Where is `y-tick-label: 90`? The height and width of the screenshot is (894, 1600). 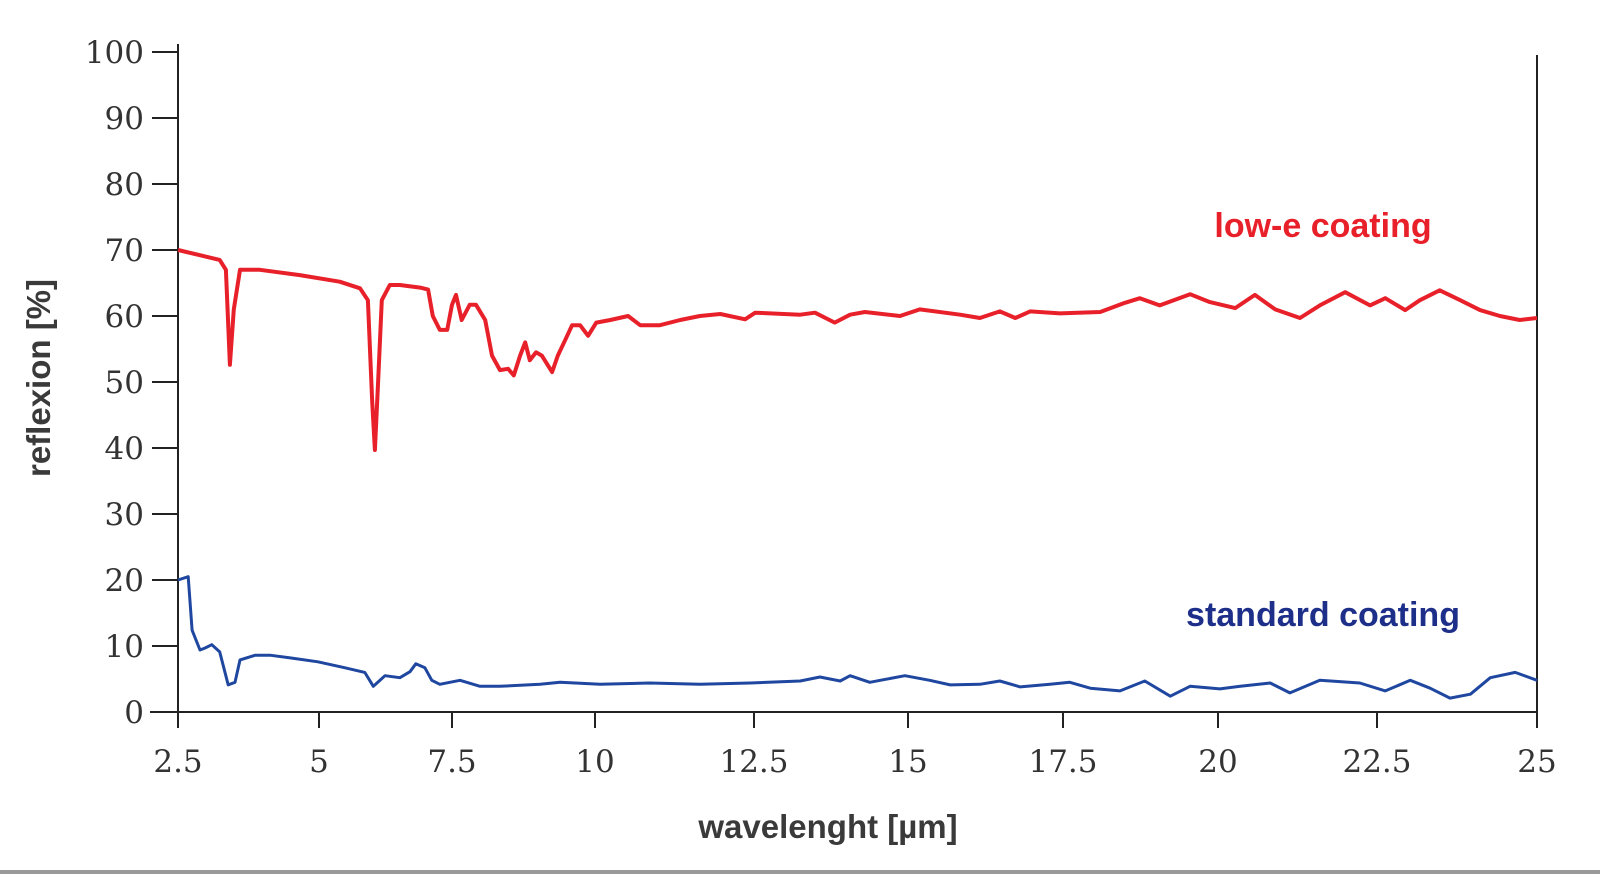
y-tick-label: 90 is located at coordinates (124, 119).